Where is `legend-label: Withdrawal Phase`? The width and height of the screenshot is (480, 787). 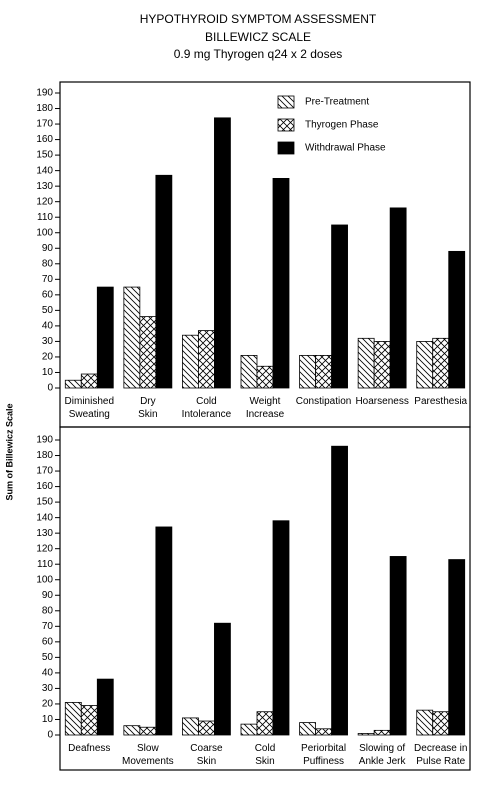 legend-label: Withdrawal Phase is located at coordinates (345, 148).